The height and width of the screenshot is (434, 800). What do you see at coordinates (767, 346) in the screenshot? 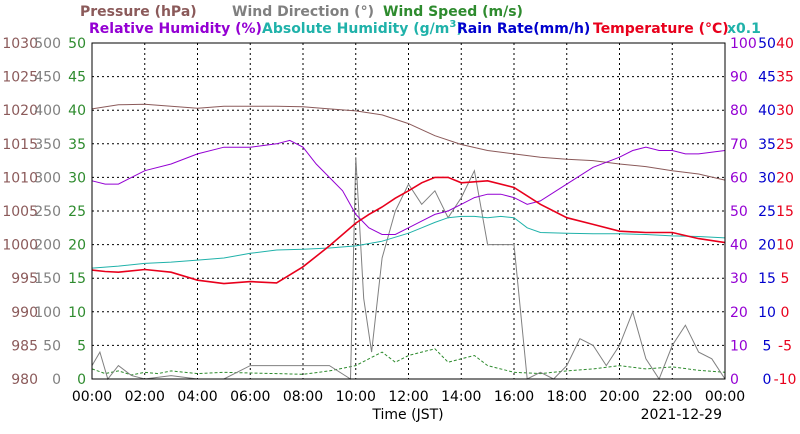
I see `y-tick-label-rain-rate: 5` at bounding box center [767, 346].